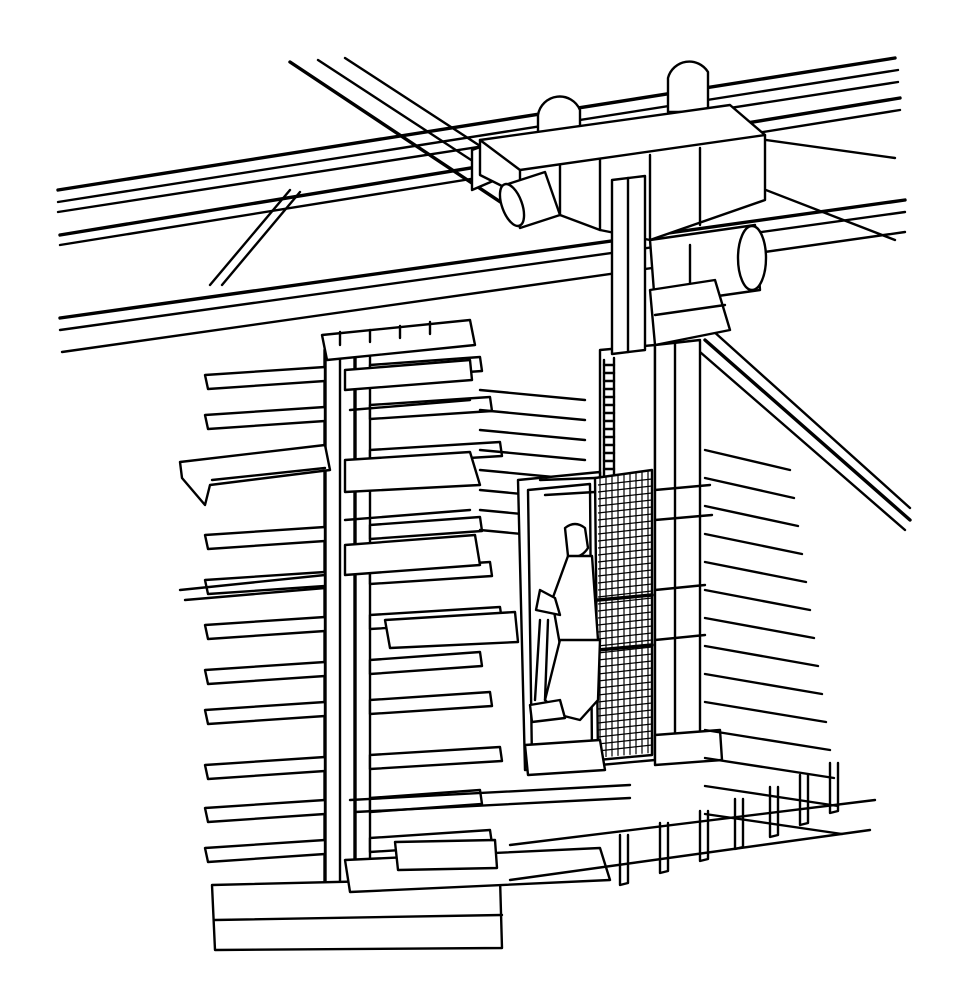  I want to click on operator, so click(565, 623).